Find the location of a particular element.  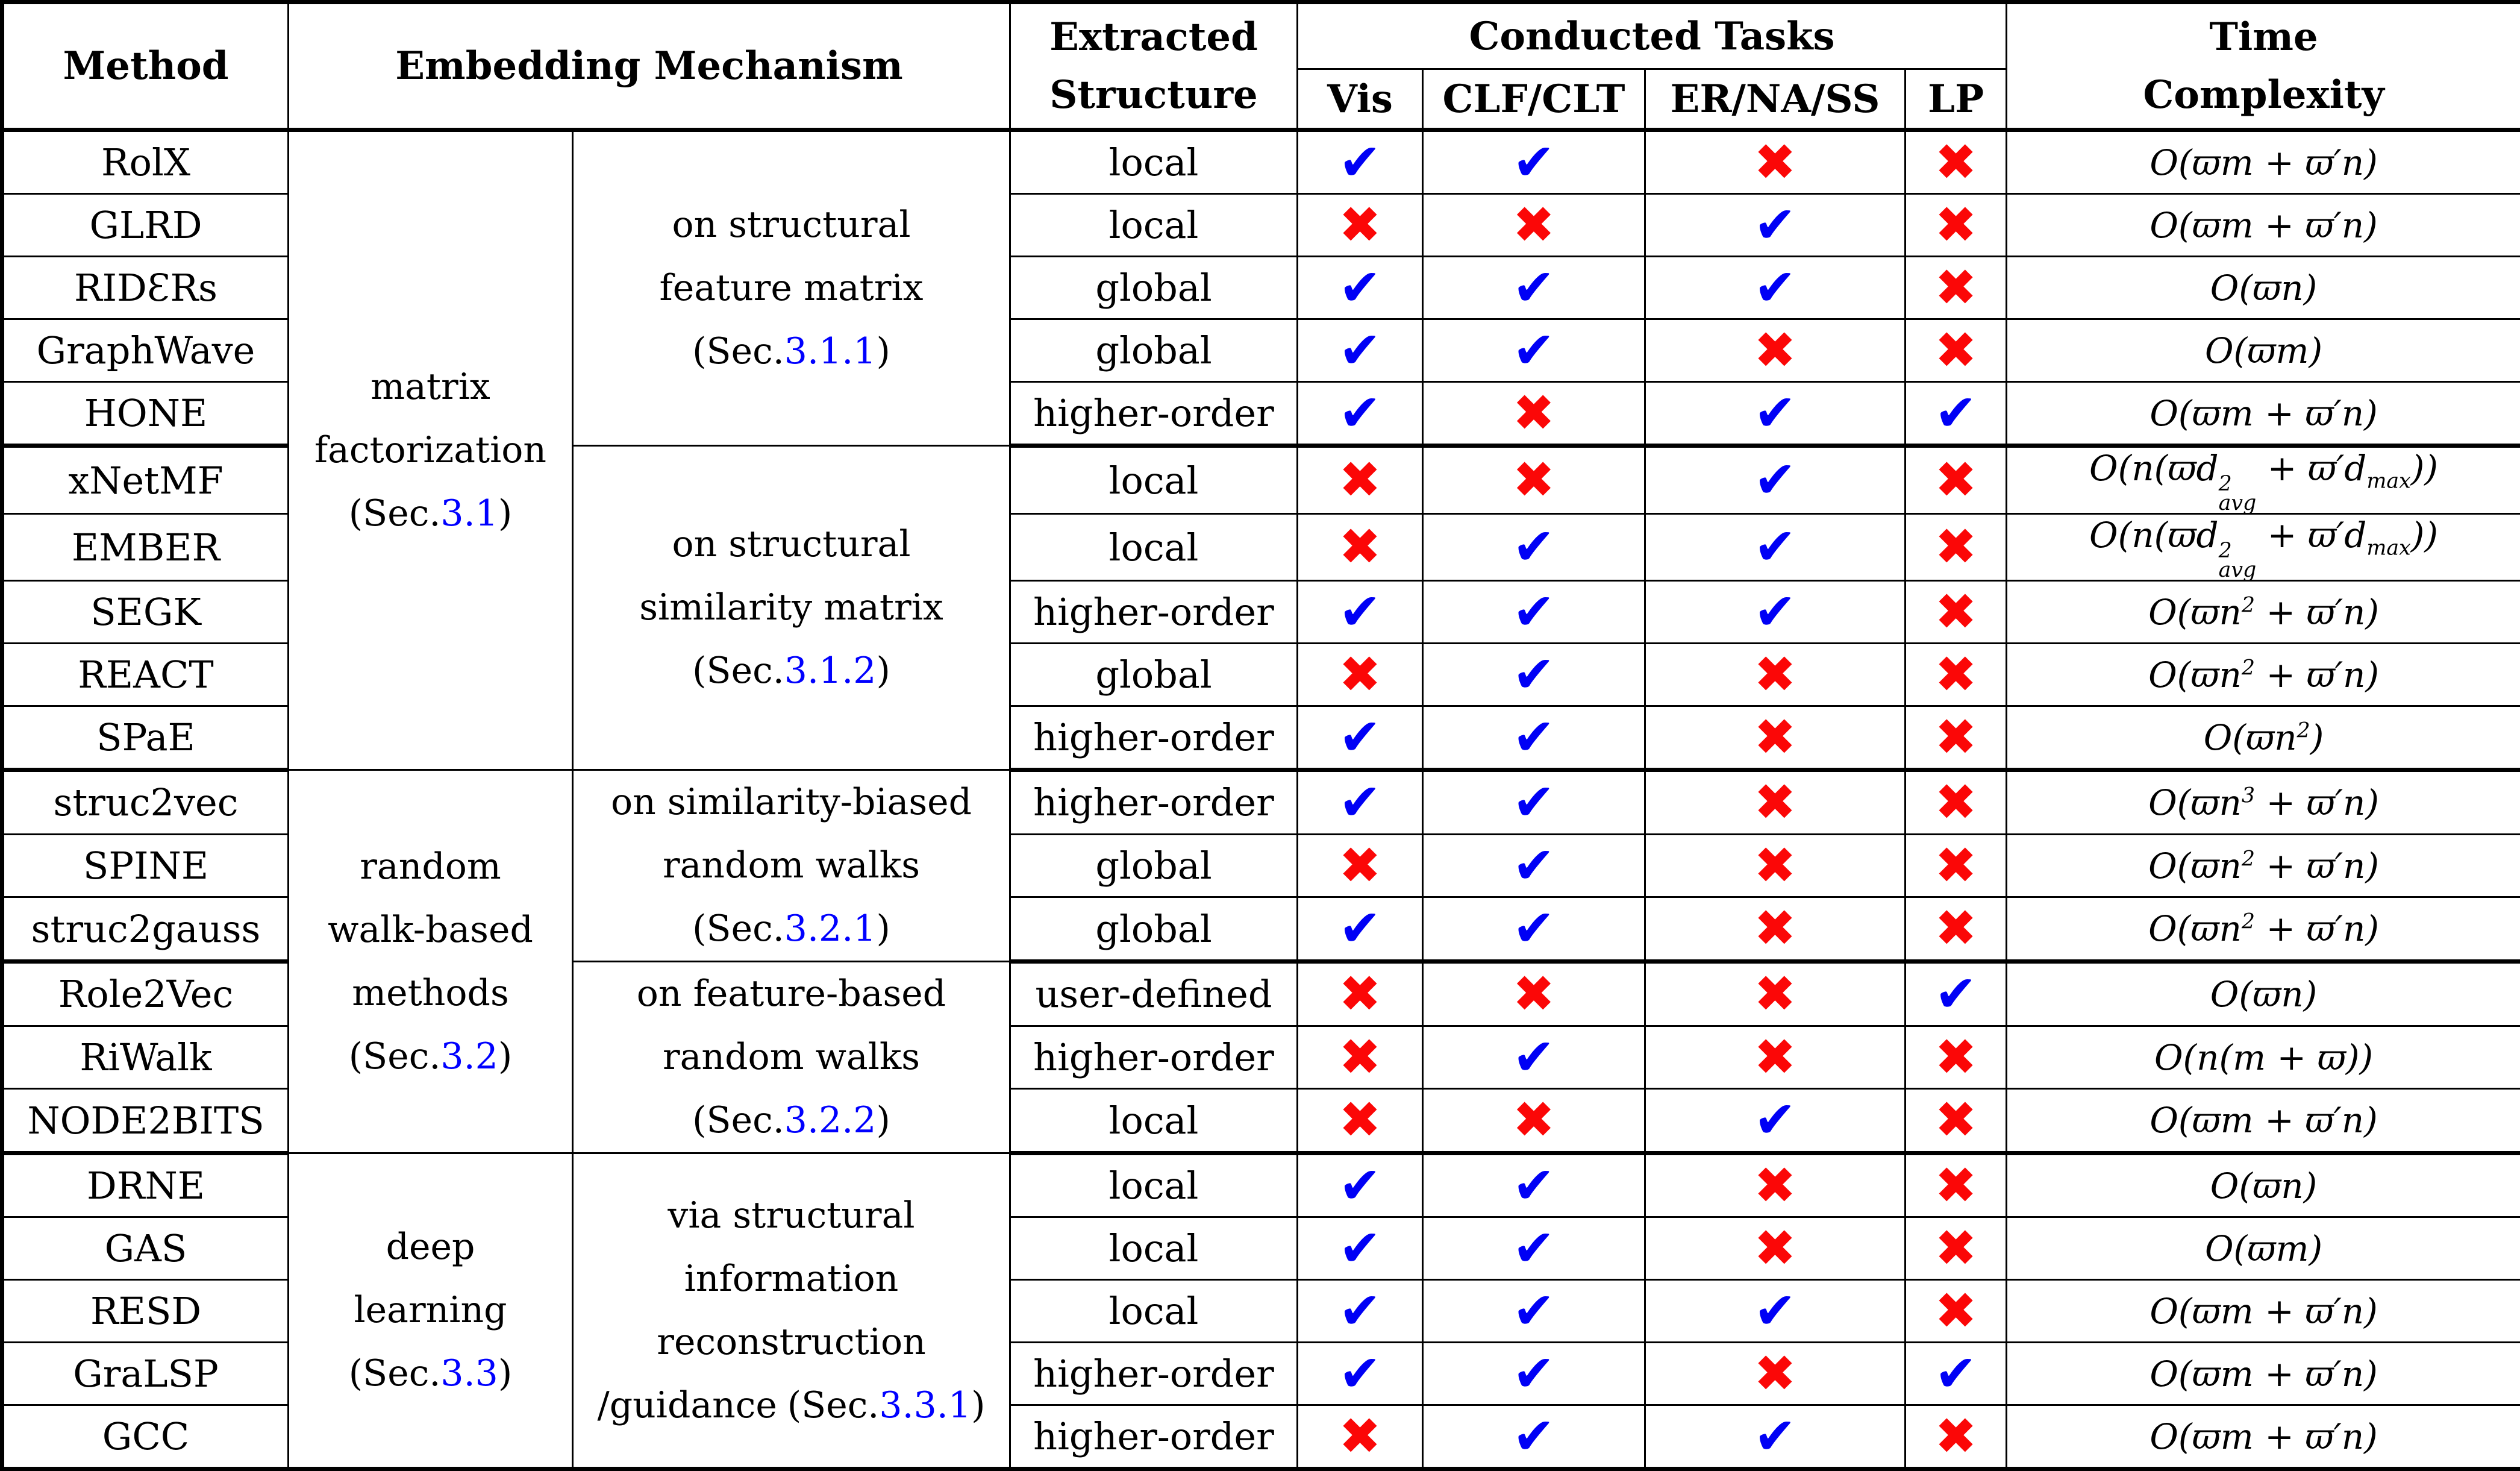

subgroup-label-line: random walks is located at coordinates (791, 1057).